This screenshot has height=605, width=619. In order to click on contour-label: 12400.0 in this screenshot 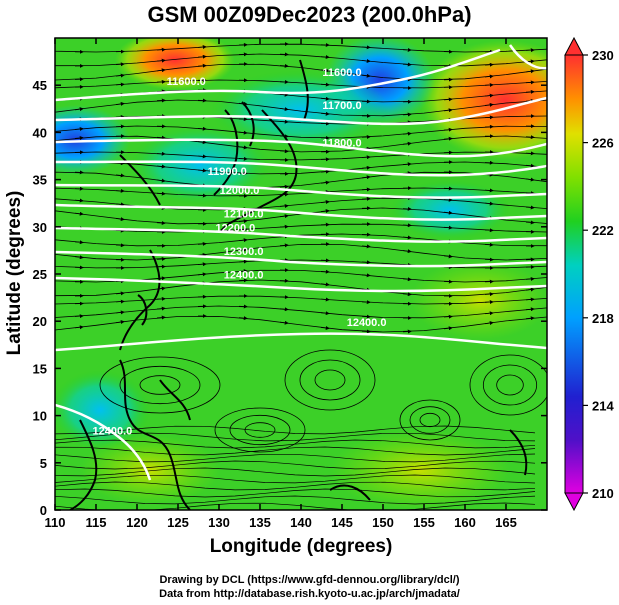, I will do `click(113, 431)`.